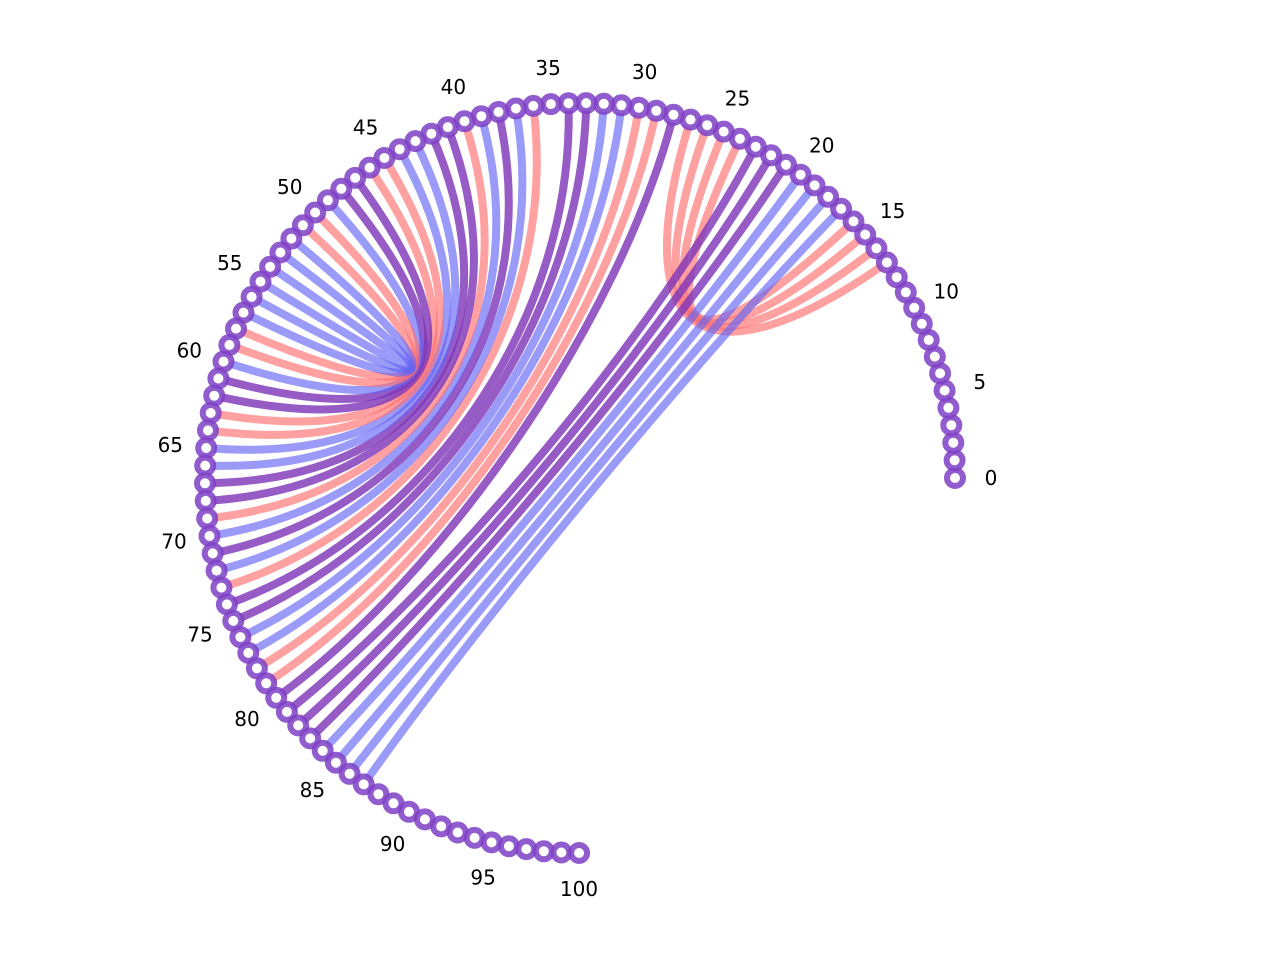  I want to click on tick-label-35: 35, so click(547, 68).